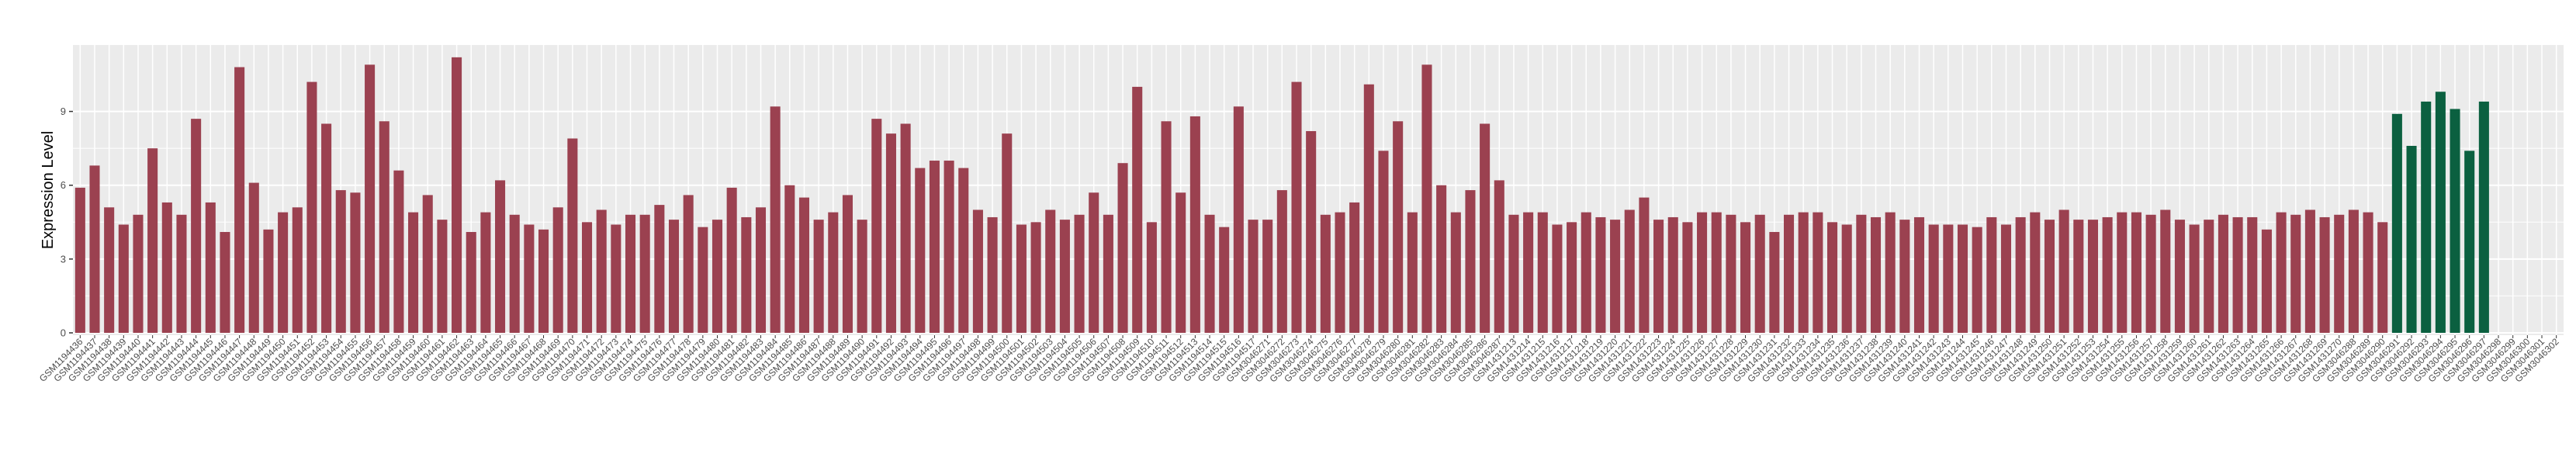  I want to click on y-tick-label: 6, so click(63, 185).